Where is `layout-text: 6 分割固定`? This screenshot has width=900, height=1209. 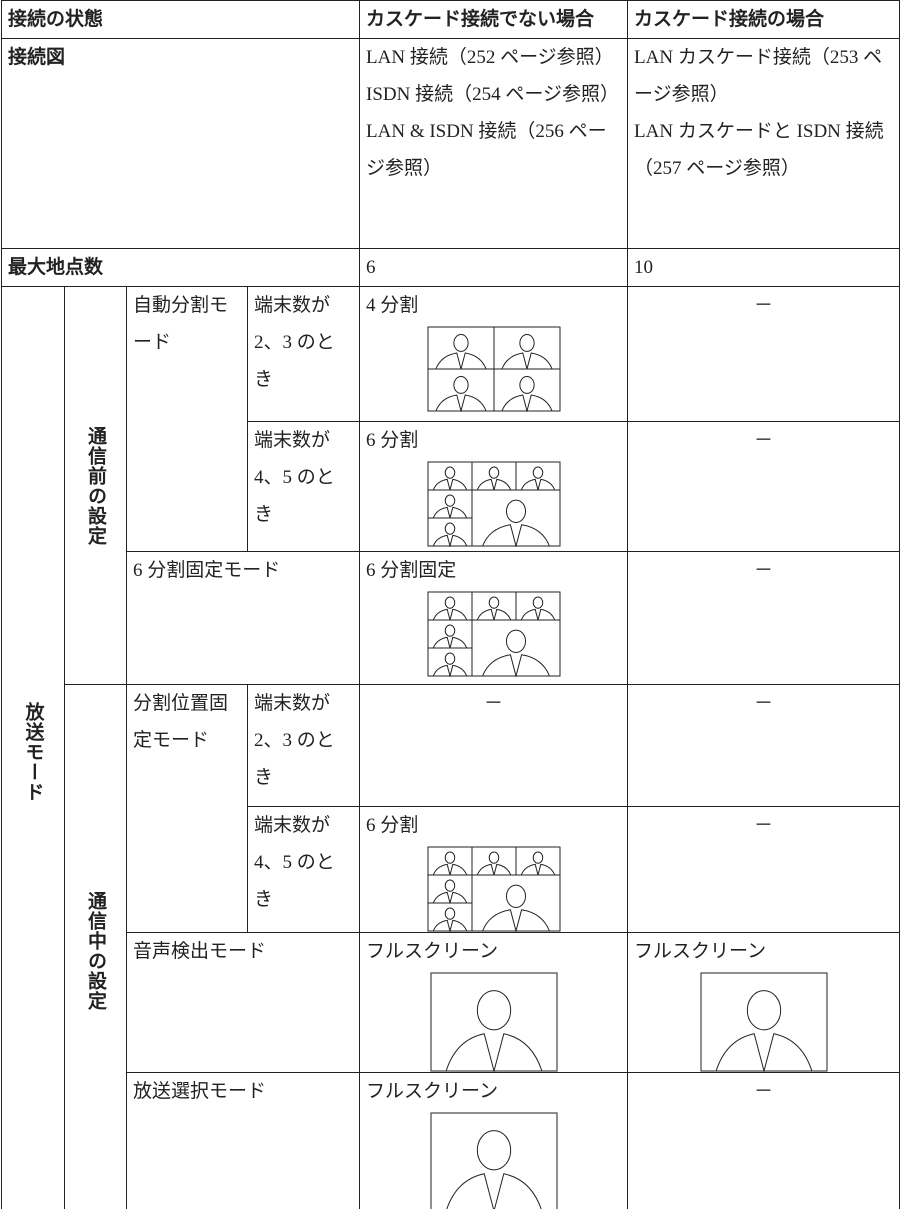
layout-text: 6 分割固定 is located at coordinates (411, 570).